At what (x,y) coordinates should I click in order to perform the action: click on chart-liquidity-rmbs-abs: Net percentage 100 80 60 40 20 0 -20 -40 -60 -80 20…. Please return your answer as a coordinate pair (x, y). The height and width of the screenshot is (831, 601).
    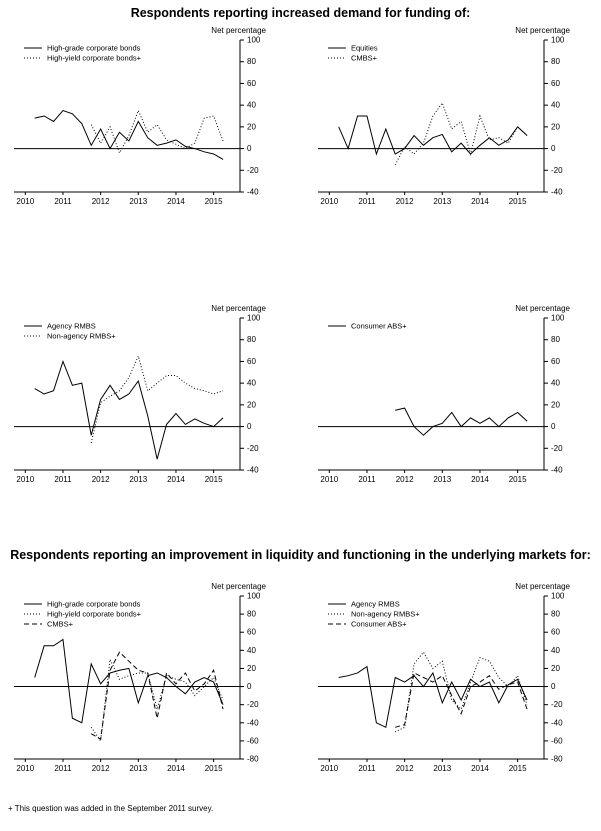
    Looking at the image, I should click on (456, 685).